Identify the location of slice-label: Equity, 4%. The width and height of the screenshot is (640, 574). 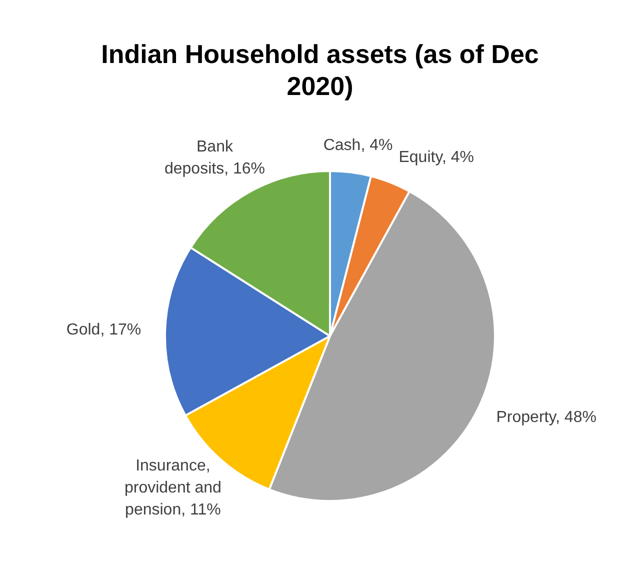
(436, 157).